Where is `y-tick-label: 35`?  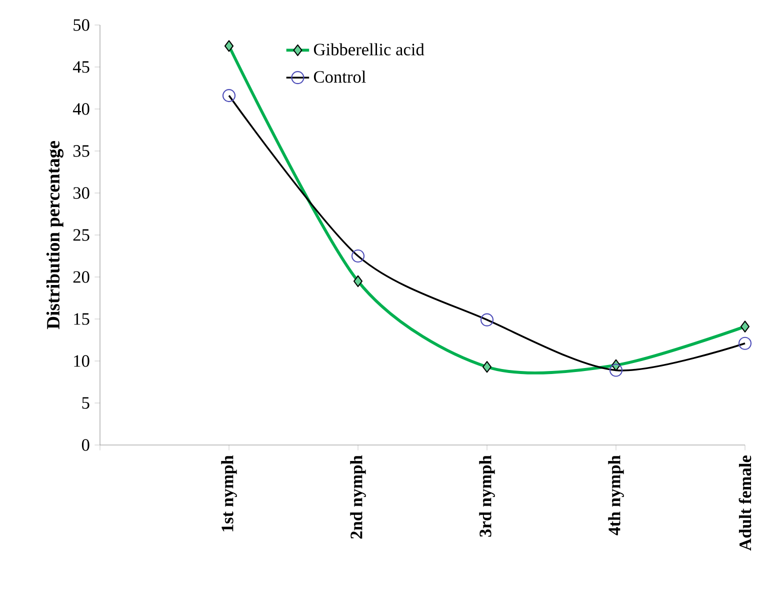
y-tick-label: 35 is located at coordinates (81, 151).